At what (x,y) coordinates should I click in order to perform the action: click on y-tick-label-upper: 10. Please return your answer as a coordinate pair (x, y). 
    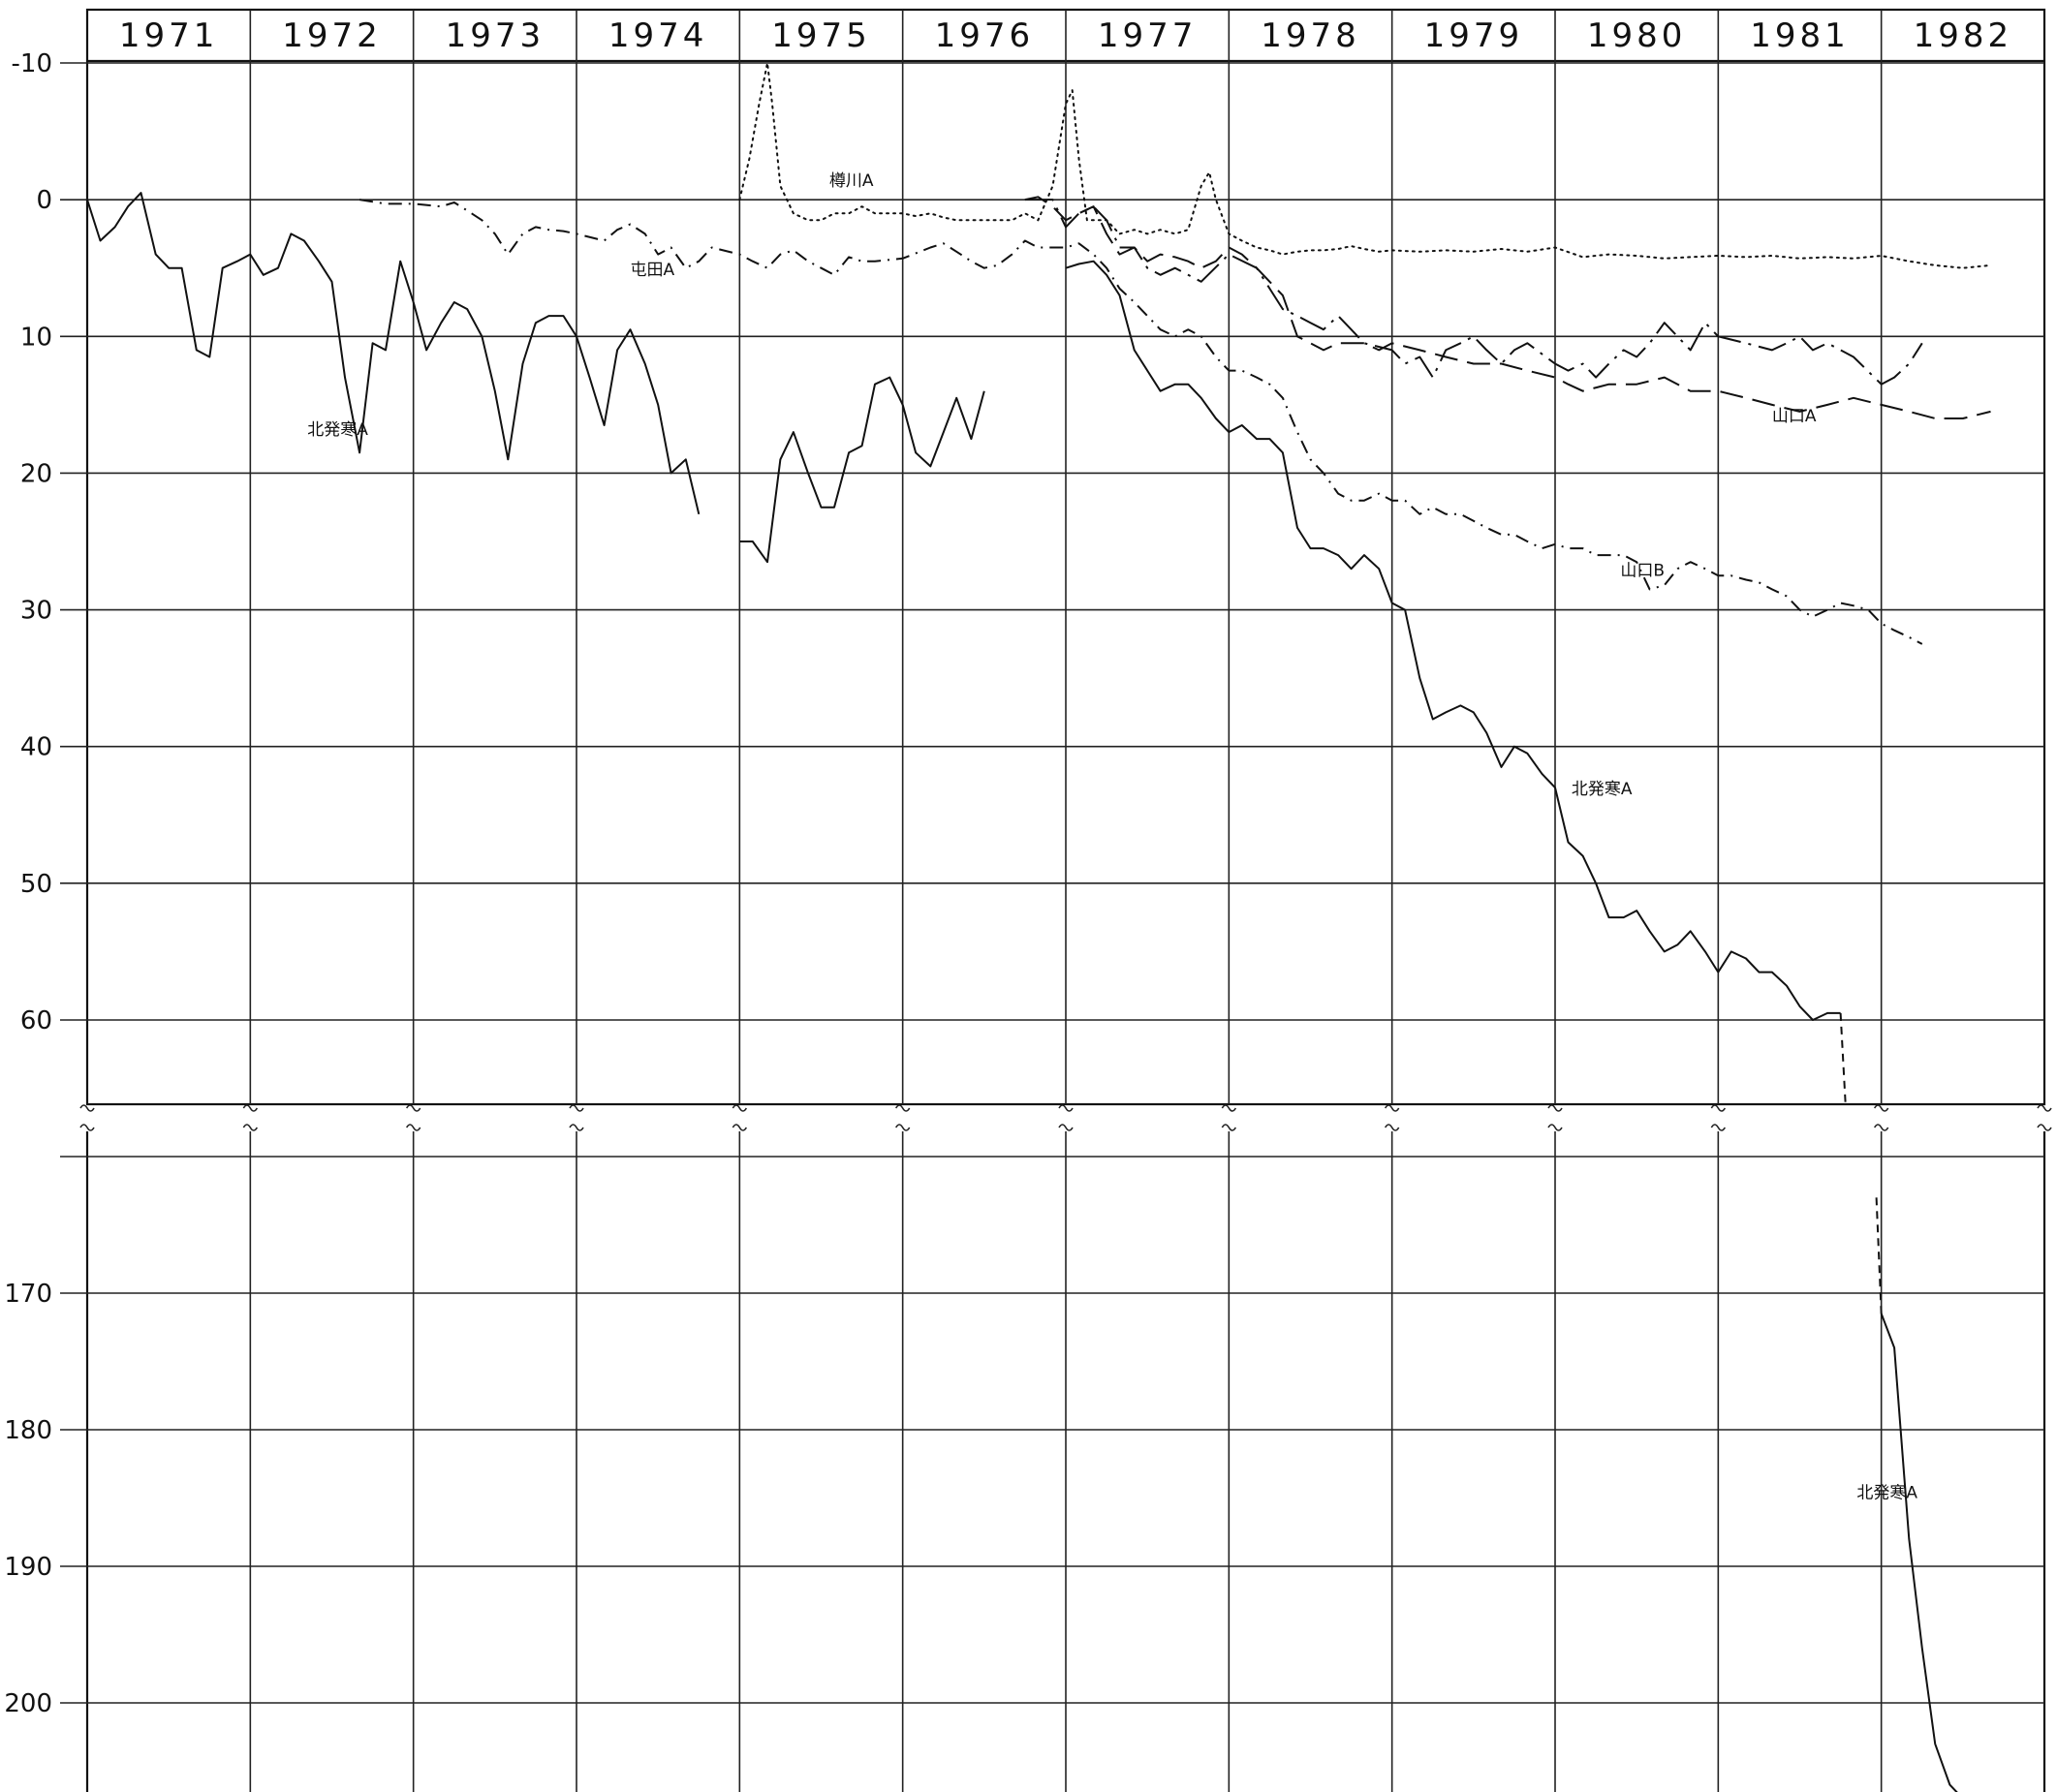
    Looking at the image, I should click on (36, 337).